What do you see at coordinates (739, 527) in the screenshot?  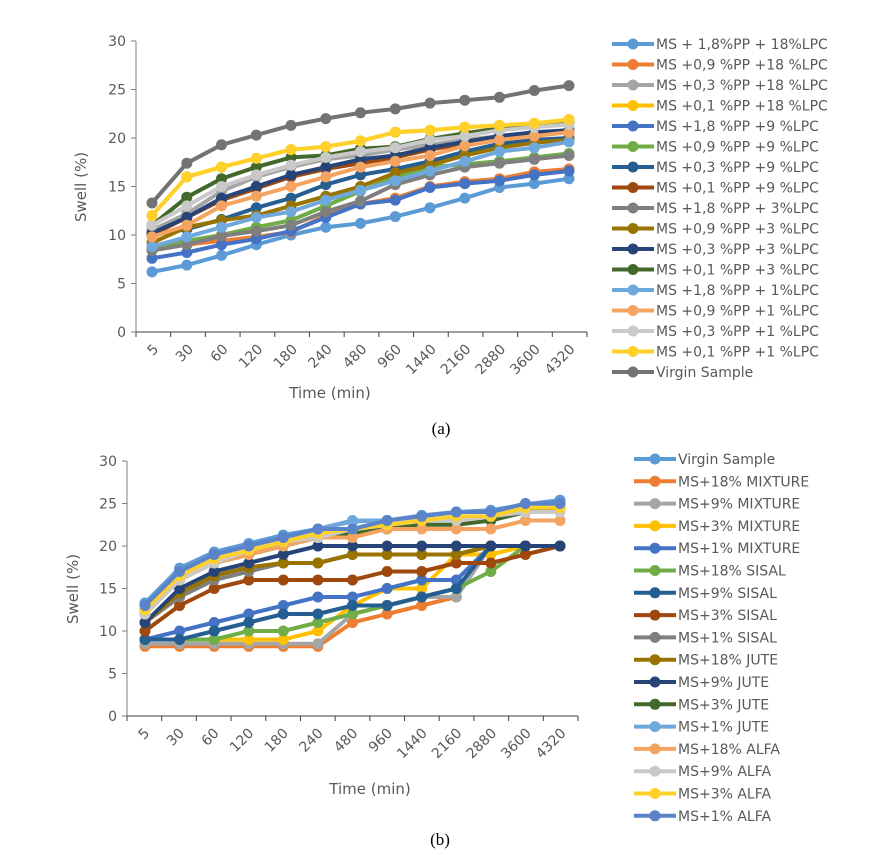 I see `legend-label: MS+3% MIXTURE` at bounding box center [739, 527].